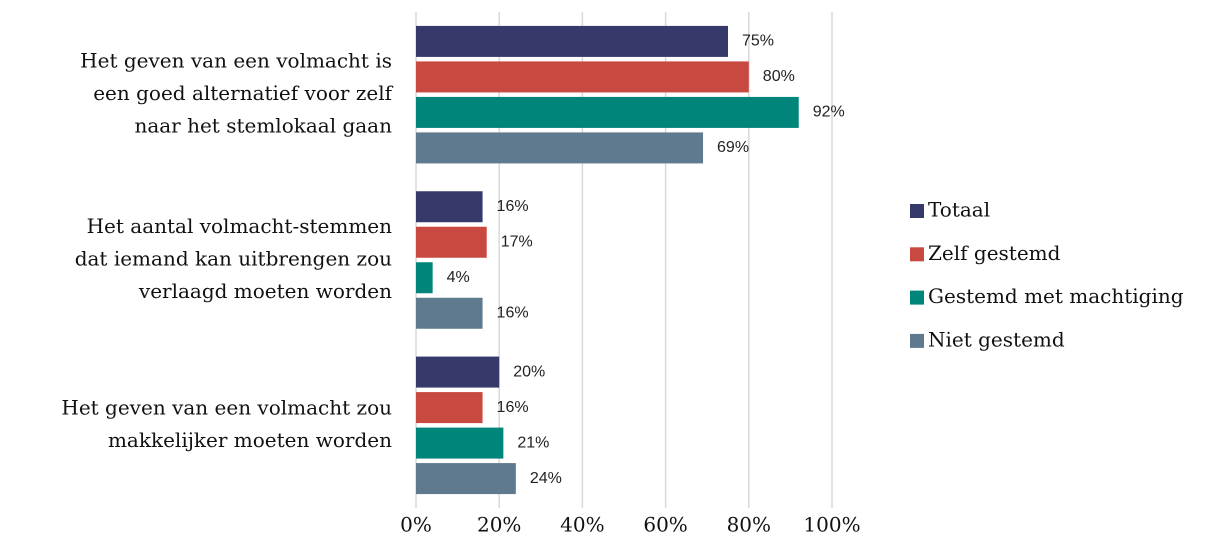 The image size is (1228, 549). I want to click on category-label: een goed alternatief voor zelf, so click(243, 93).